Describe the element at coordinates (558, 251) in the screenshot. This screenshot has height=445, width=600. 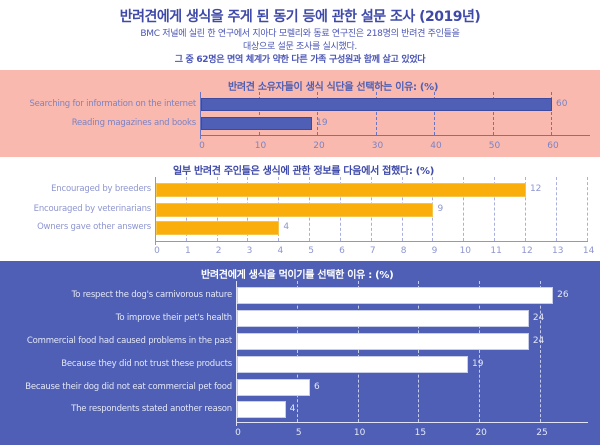
I see `x-tick-label: 13` at that location.